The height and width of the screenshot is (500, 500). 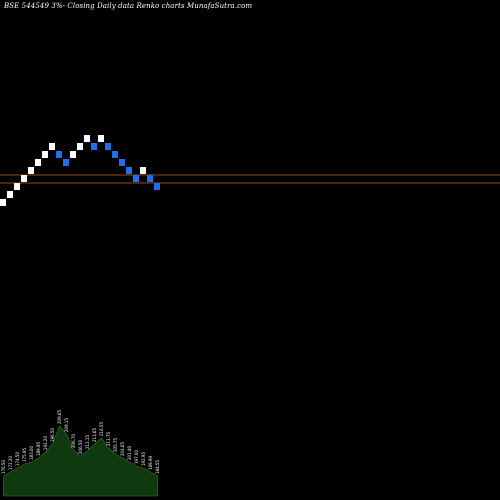 What do you see at coordinates (73, 441) in the screenshot?
I see `volume-label-10: 206.70` at bounding box center [73, 441].